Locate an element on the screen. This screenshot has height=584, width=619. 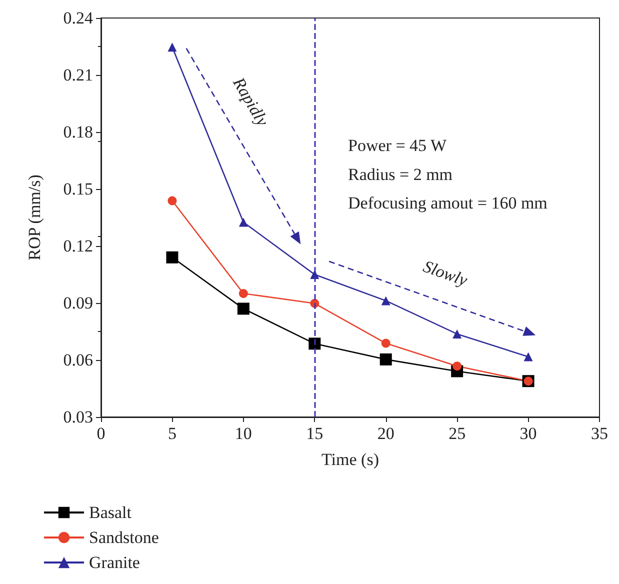
y-axis-title: ROP (mm/s) is located at coordinates (34, 217).